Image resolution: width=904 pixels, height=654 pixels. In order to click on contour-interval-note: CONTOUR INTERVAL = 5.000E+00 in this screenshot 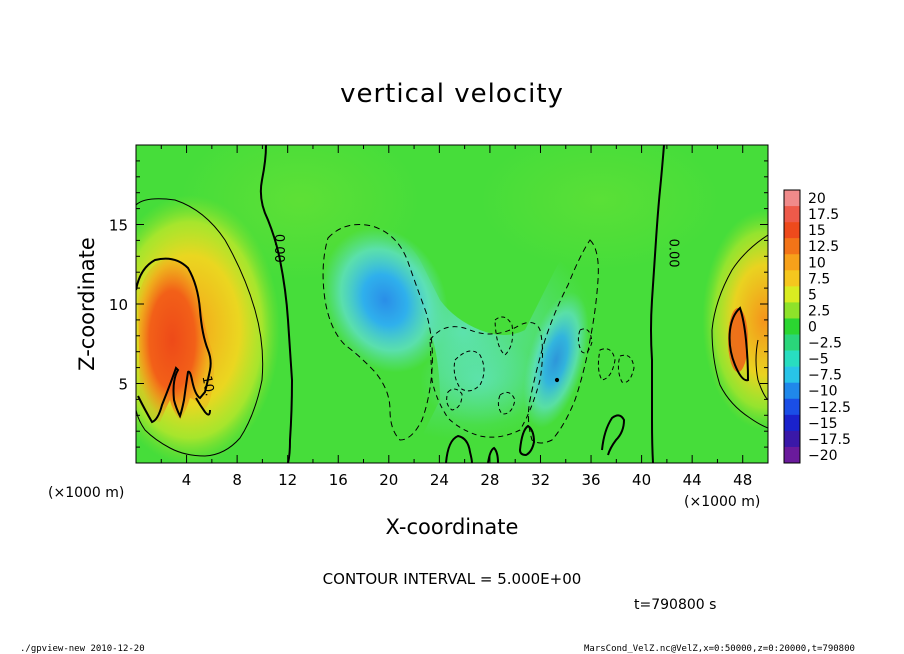, I will do `click(452, 579)`.